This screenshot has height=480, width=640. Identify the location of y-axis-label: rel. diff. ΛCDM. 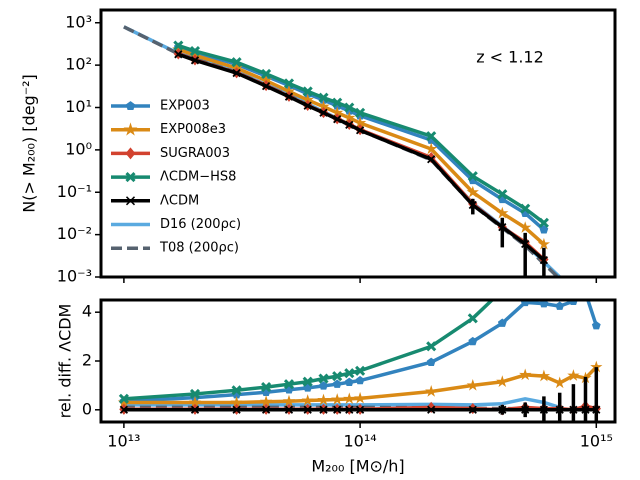
(65, 361).